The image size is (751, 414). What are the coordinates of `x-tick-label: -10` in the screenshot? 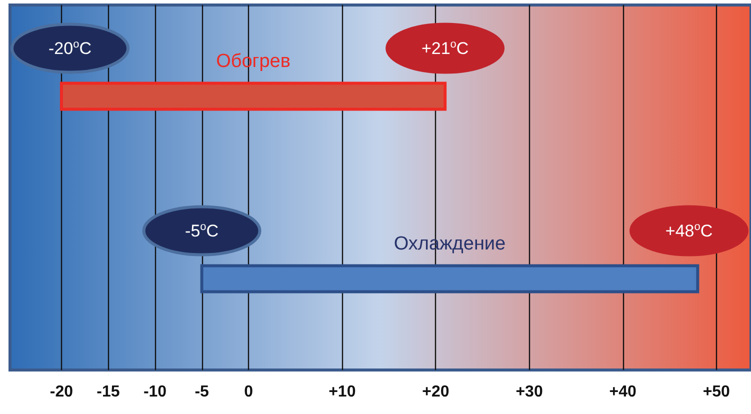 It's located at (155, 392).